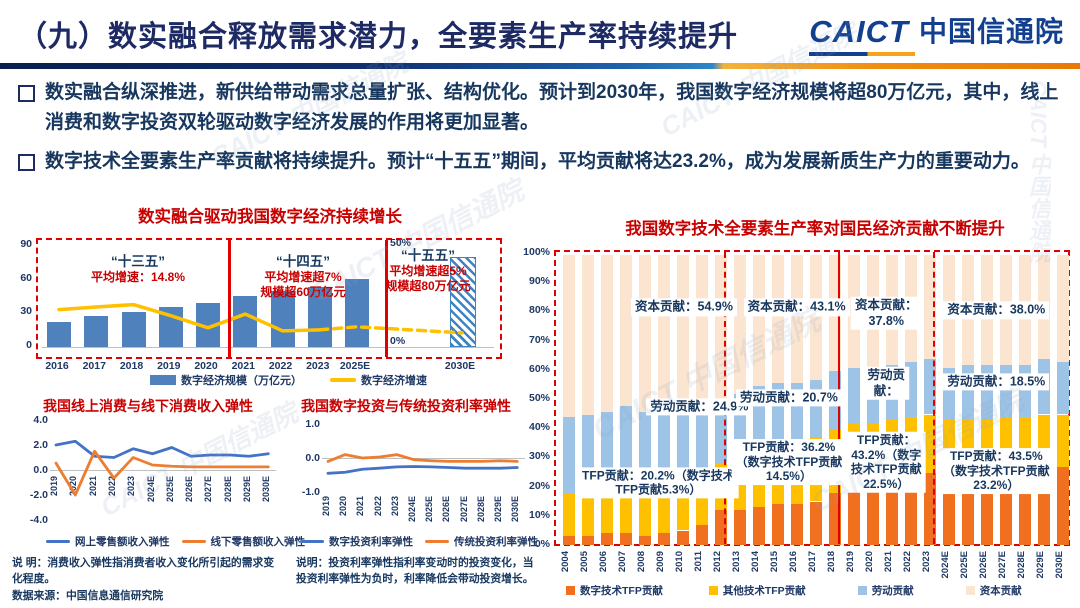  What do you see at coordinates (684, 306) in the screenshot?
I see `annotation-line: 资本贡献：54.9%` at bounding box center [684, 306].